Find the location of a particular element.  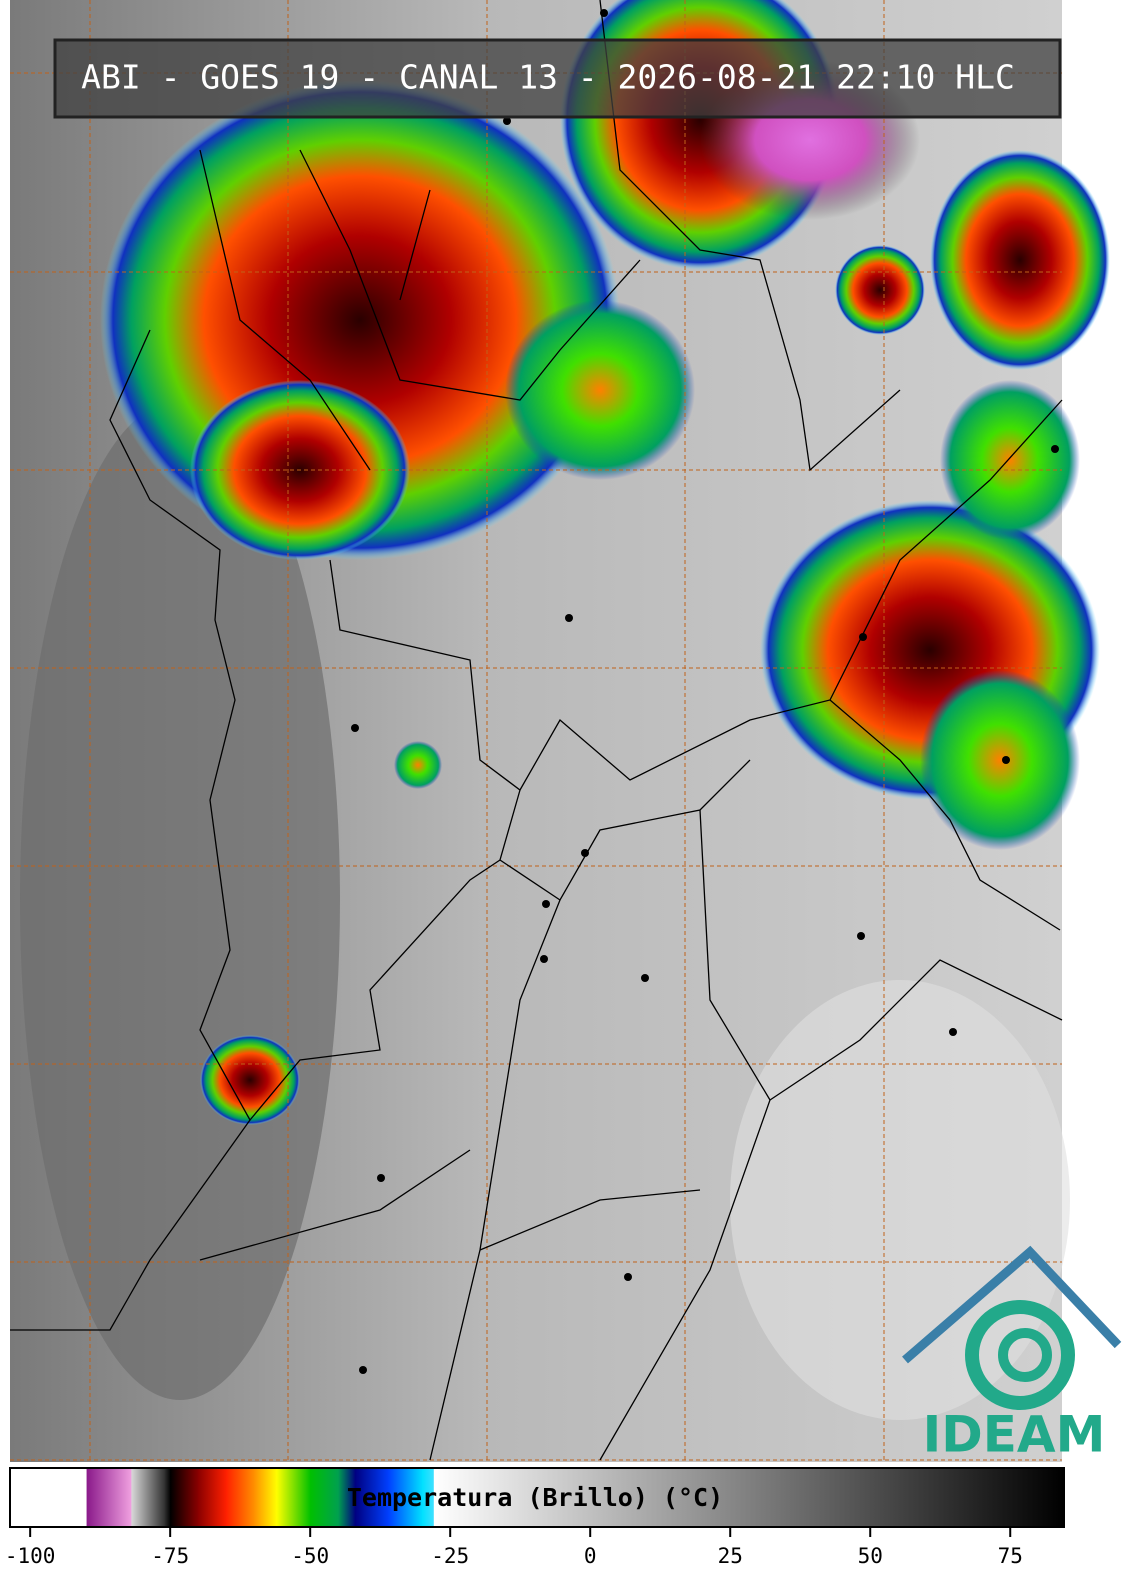

title-box is located at coordinates (557, 78).